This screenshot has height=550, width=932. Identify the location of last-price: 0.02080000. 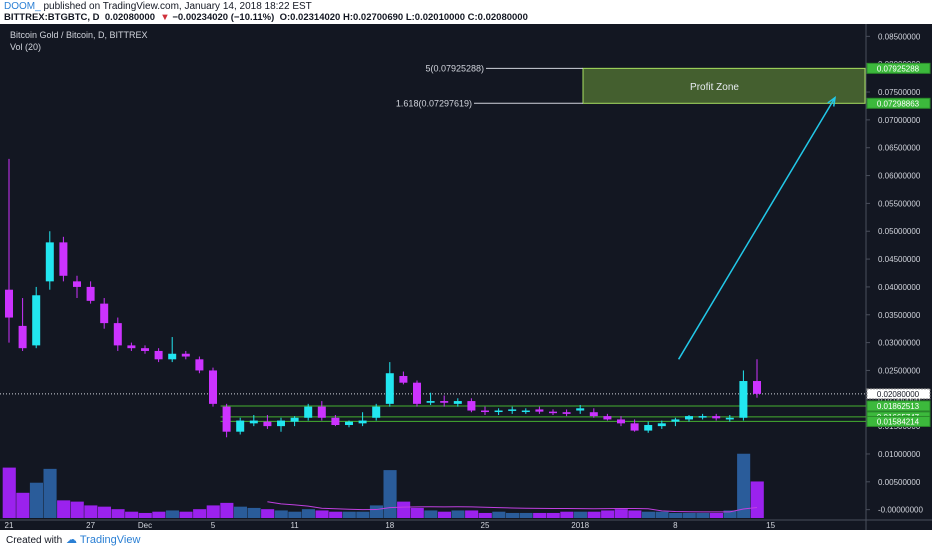
(130, 17).